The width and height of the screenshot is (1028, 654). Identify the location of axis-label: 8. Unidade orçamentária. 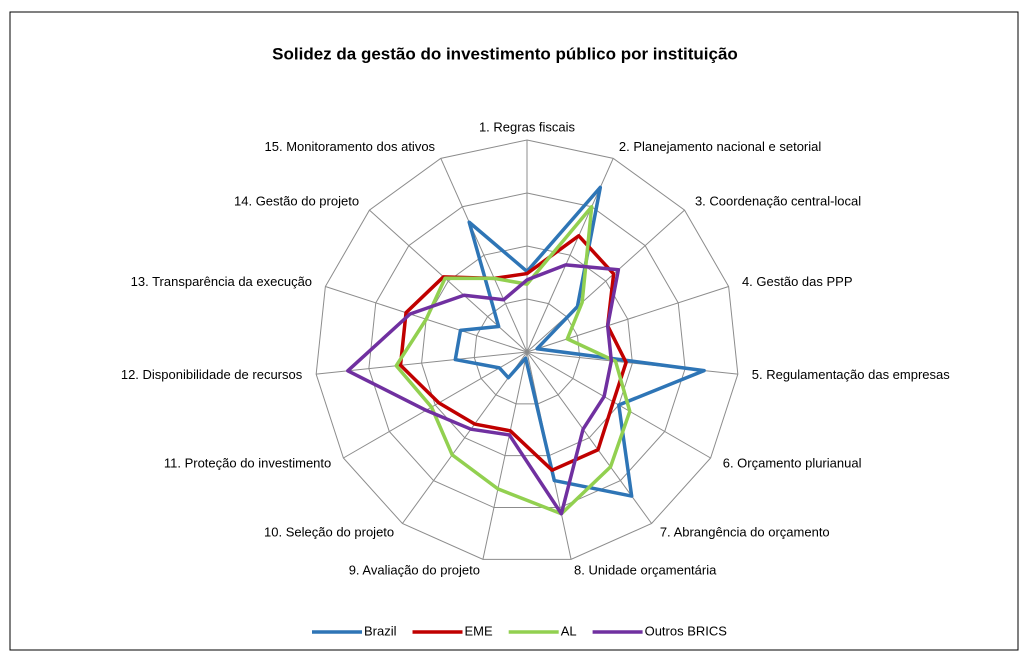
(645, 570).